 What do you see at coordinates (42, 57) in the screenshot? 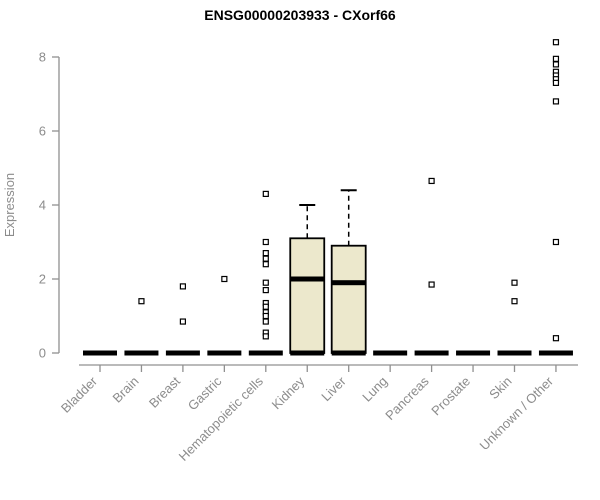
I see `y-tick-label: 8` at bounding box center [42, 57].